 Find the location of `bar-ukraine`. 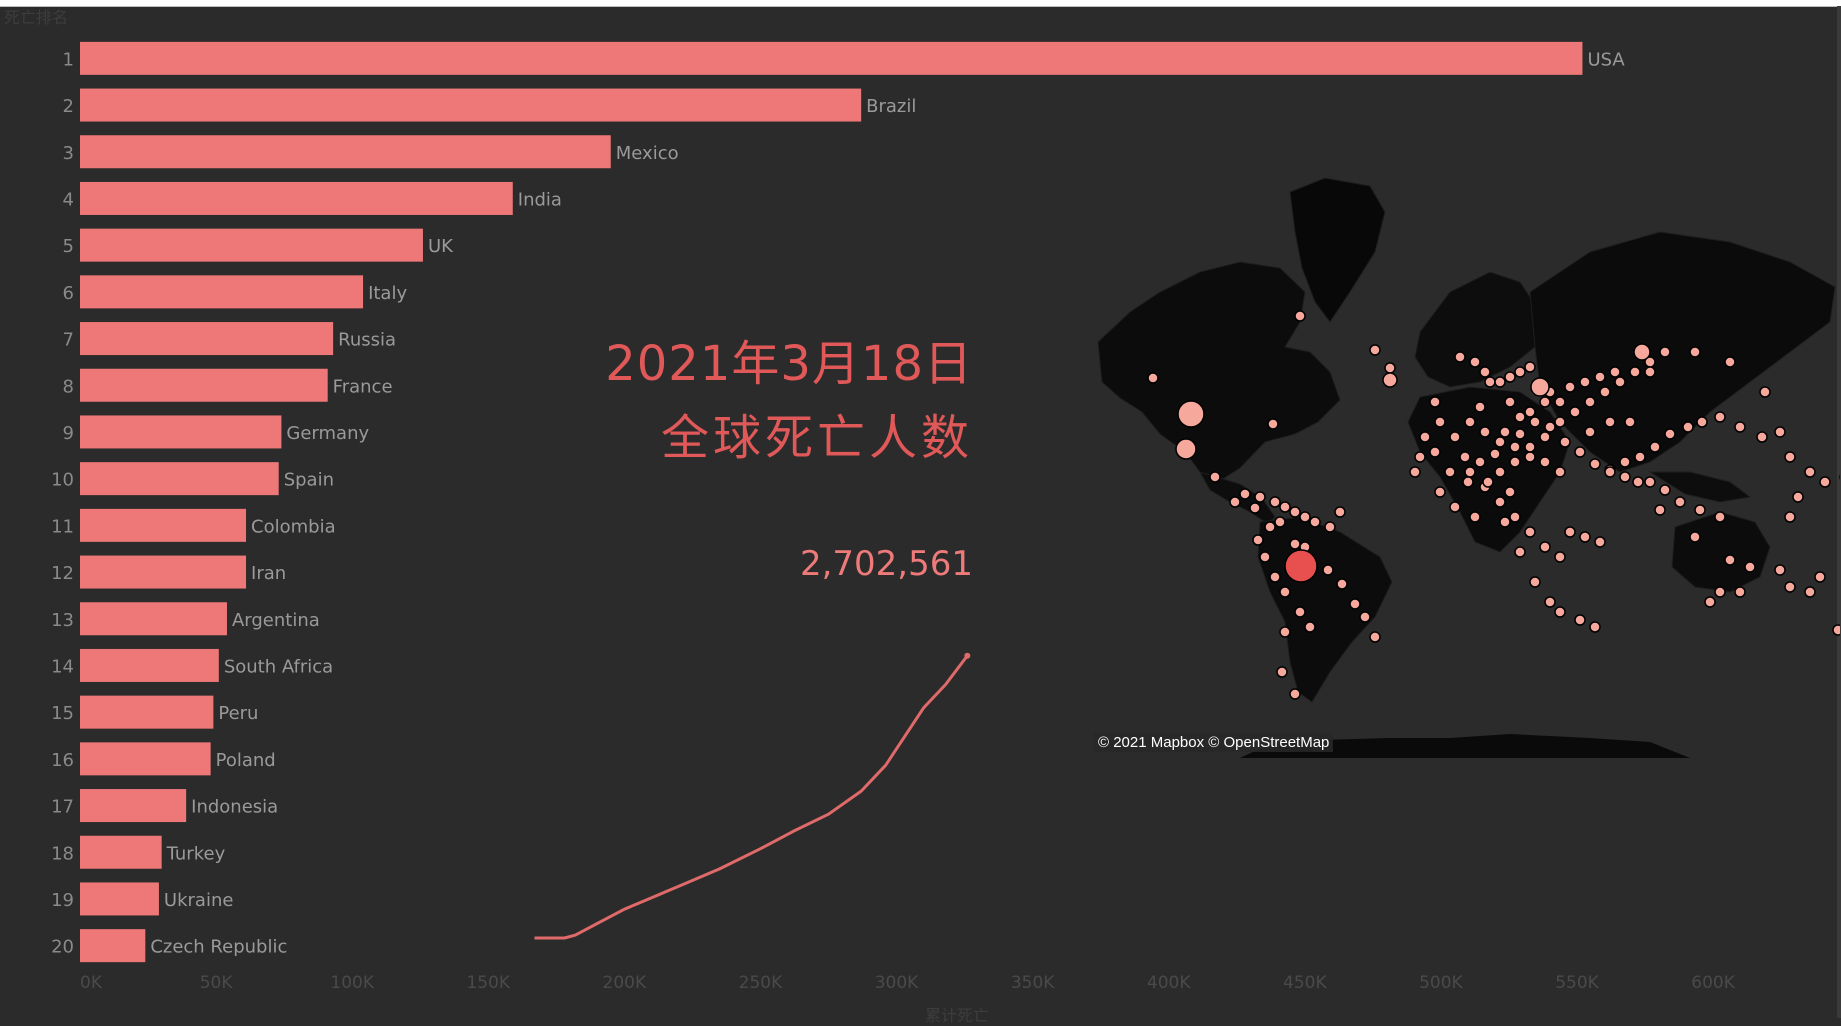

bar-ukraine is located at coordinates (119, 899).